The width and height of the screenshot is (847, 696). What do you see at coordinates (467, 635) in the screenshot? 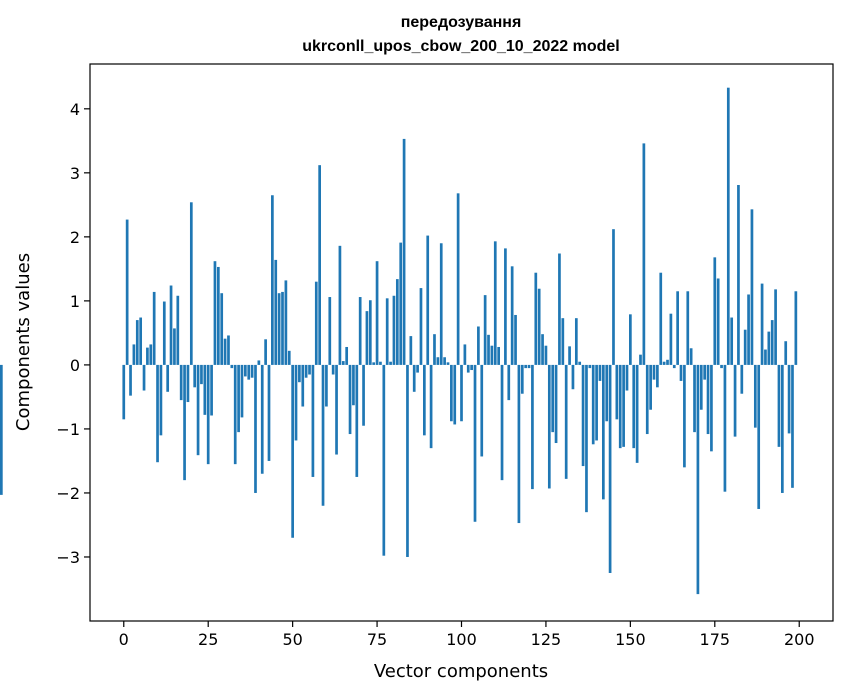
I see `x-axis-ticks: 0 25 50 75 100 125 150 175 200` at bounding box center [467, 635].